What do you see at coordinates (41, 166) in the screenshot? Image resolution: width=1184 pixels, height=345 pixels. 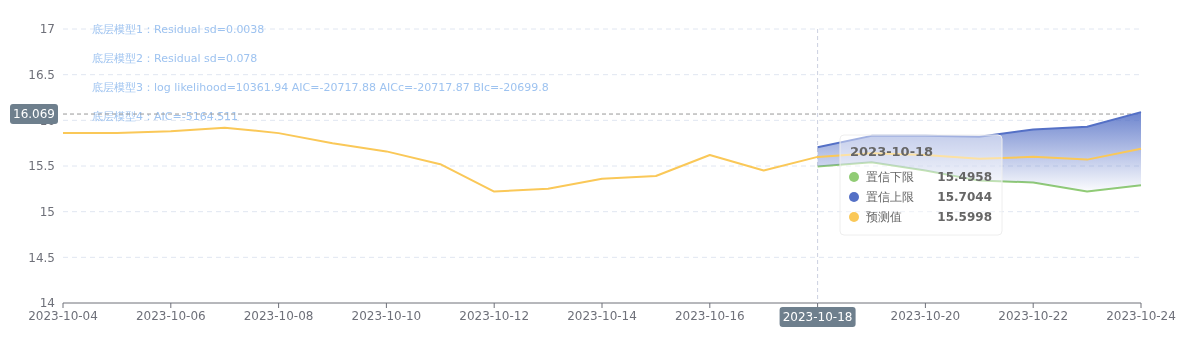 I see `y-tick-label: 15.5` at bounding box center [41, 166].